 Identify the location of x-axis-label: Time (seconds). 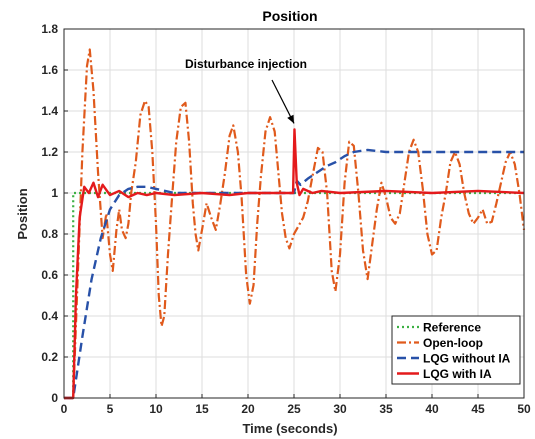
(289, 428).